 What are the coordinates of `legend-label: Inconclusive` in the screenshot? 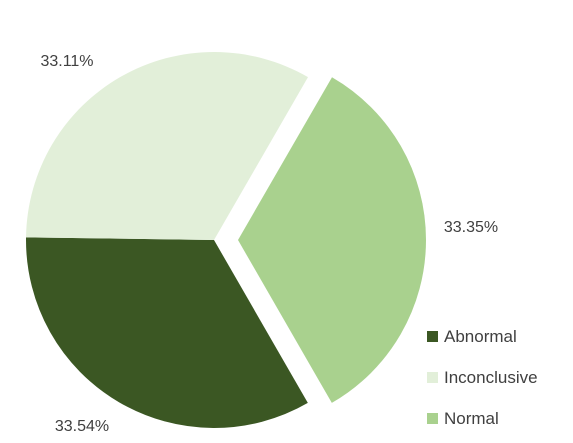 It's located at (491, 377).